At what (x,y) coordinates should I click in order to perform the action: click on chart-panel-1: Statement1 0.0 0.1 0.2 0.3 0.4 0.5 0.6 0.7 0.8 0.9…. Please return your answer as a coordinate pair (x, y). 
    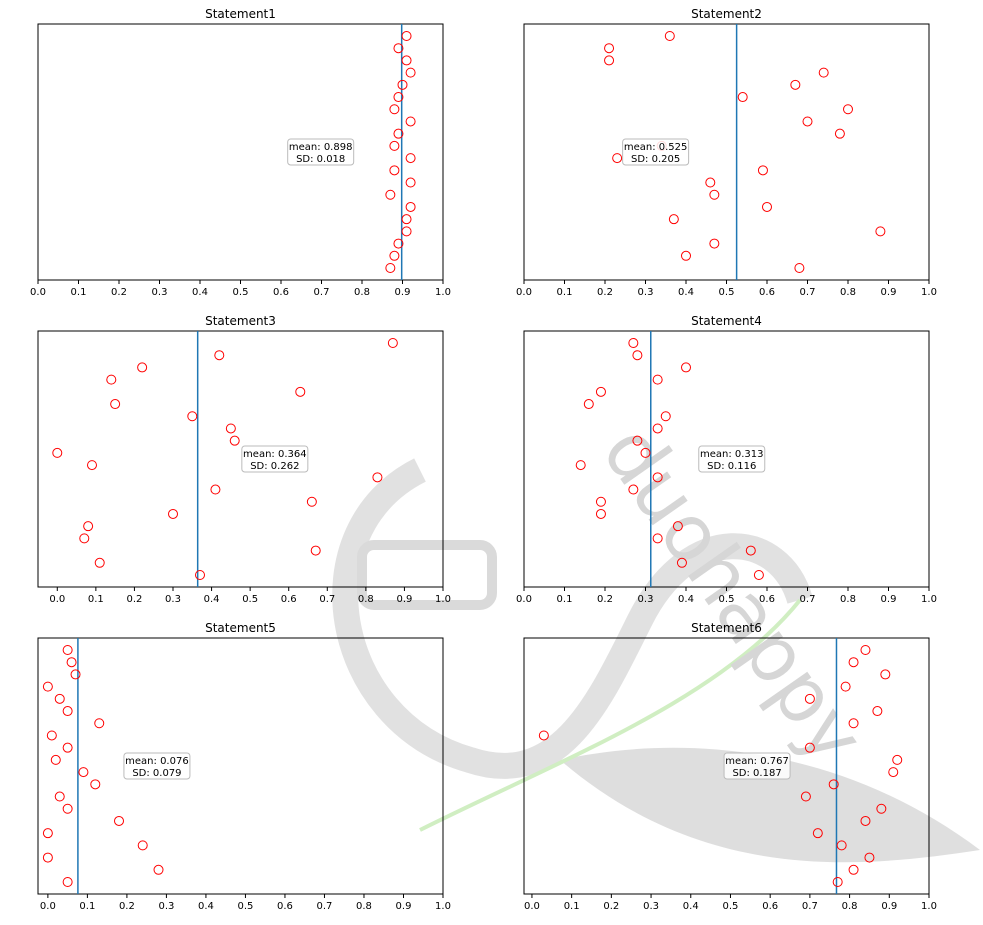
    Looking at the image, I should click on (240, 152).